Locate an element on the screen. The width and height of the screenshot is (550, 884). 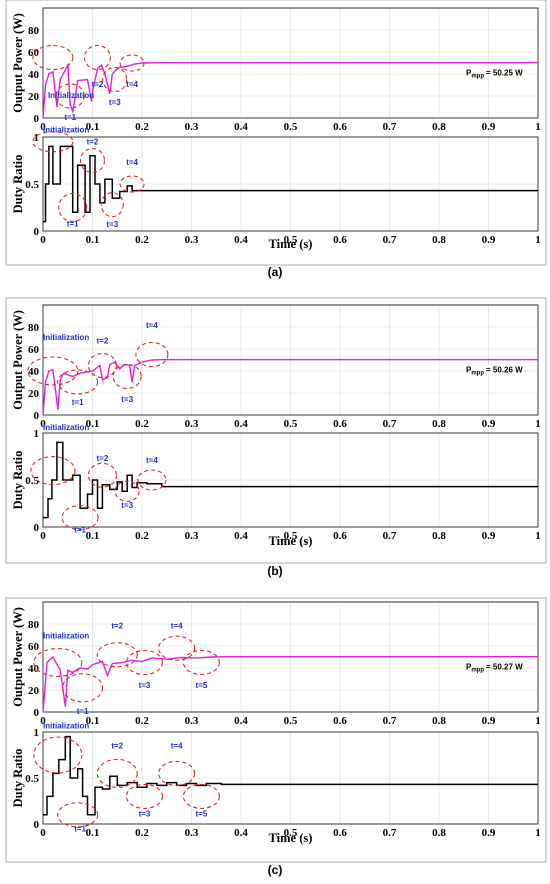
mpp-power-label: Pmpp = 50.25 W is located at coordinates (494, 74).